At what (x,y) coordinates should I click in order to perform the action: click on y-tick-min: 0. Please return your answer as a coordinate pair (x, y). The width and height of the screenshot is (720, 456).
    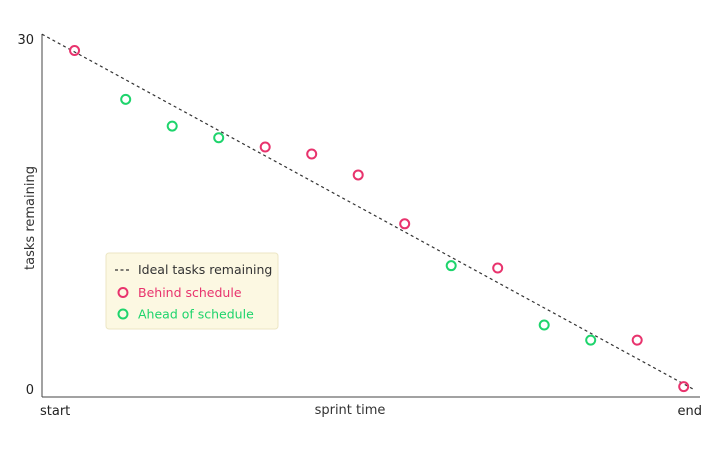
    Looking at the image, I should click on (30, 390).